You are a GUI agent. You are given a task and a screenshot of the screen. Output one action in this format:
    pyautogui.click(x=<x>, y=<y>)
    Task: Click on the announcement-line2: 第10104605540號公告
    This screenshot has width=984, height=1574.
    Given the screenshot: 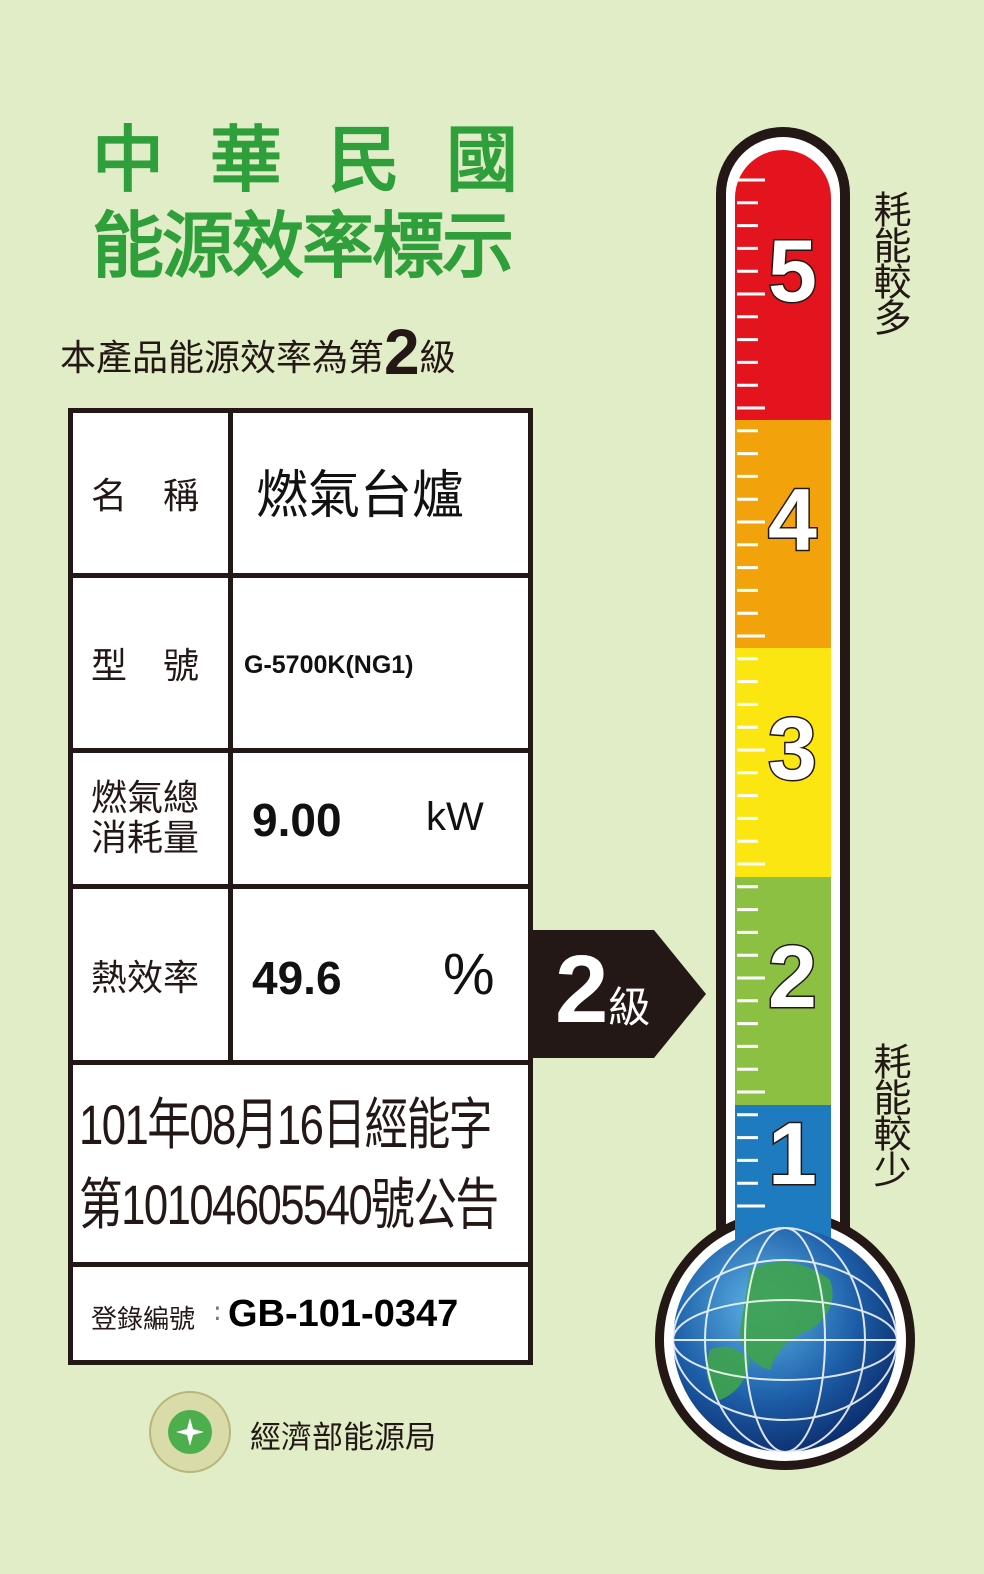 What is the action you would take?
    pyautogui.click(x=289, y=1204)
    